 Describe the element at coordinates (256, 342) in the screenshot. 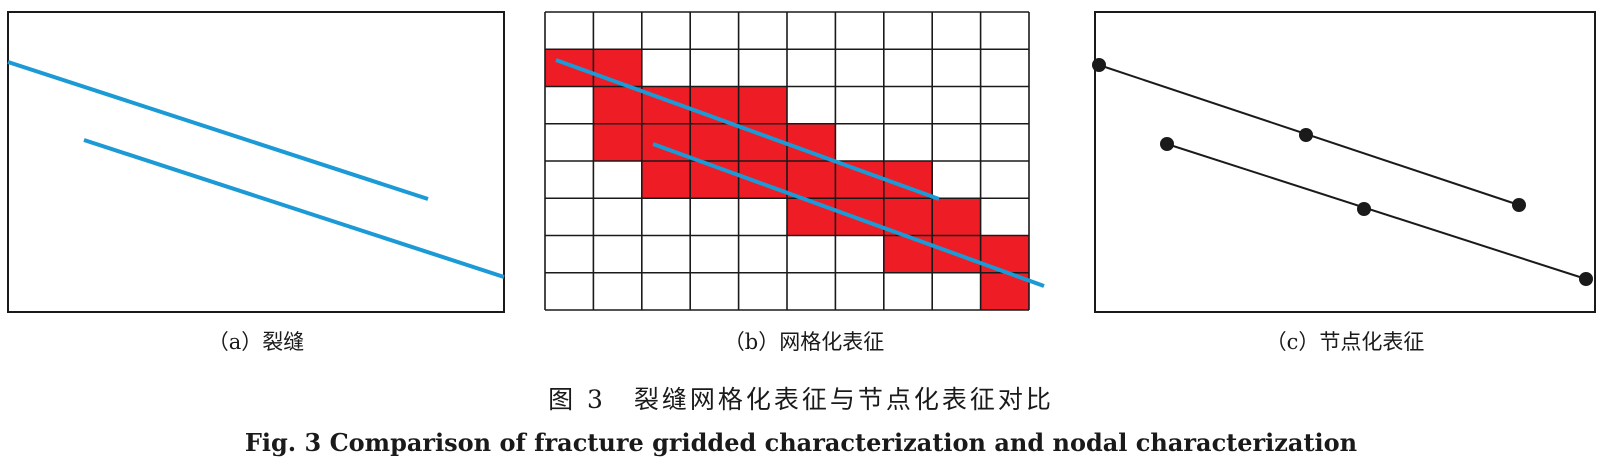

I see `panel-a-caption: （a）裂缝` at that location.